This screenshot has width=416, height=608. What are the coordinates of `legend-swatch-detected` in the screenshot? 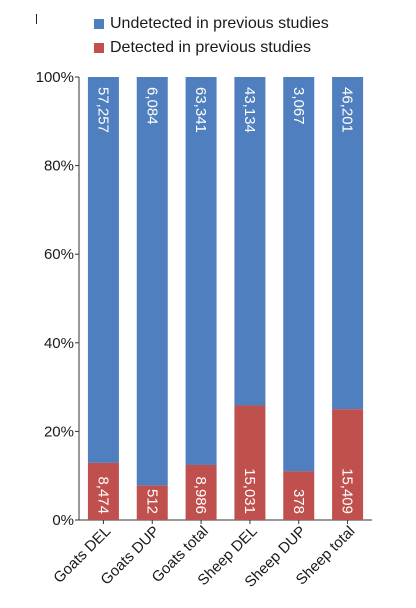 It's located at (99, 48).